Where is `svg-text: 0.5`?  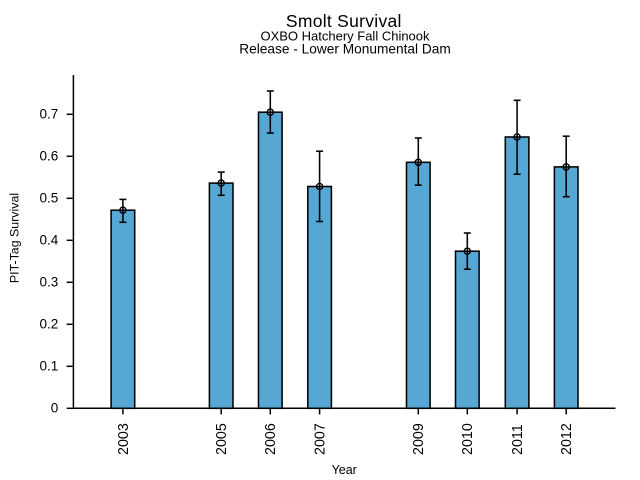 svg-text: 0.5 is located at coordinates (49, 198).